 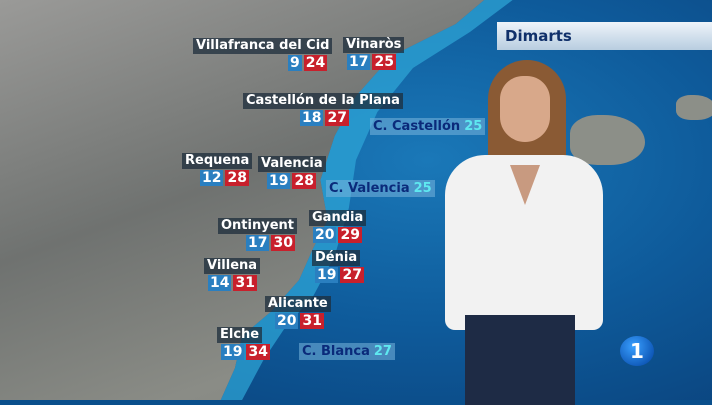 I want to click on city-name: Requena, so click(x=217, y=161).